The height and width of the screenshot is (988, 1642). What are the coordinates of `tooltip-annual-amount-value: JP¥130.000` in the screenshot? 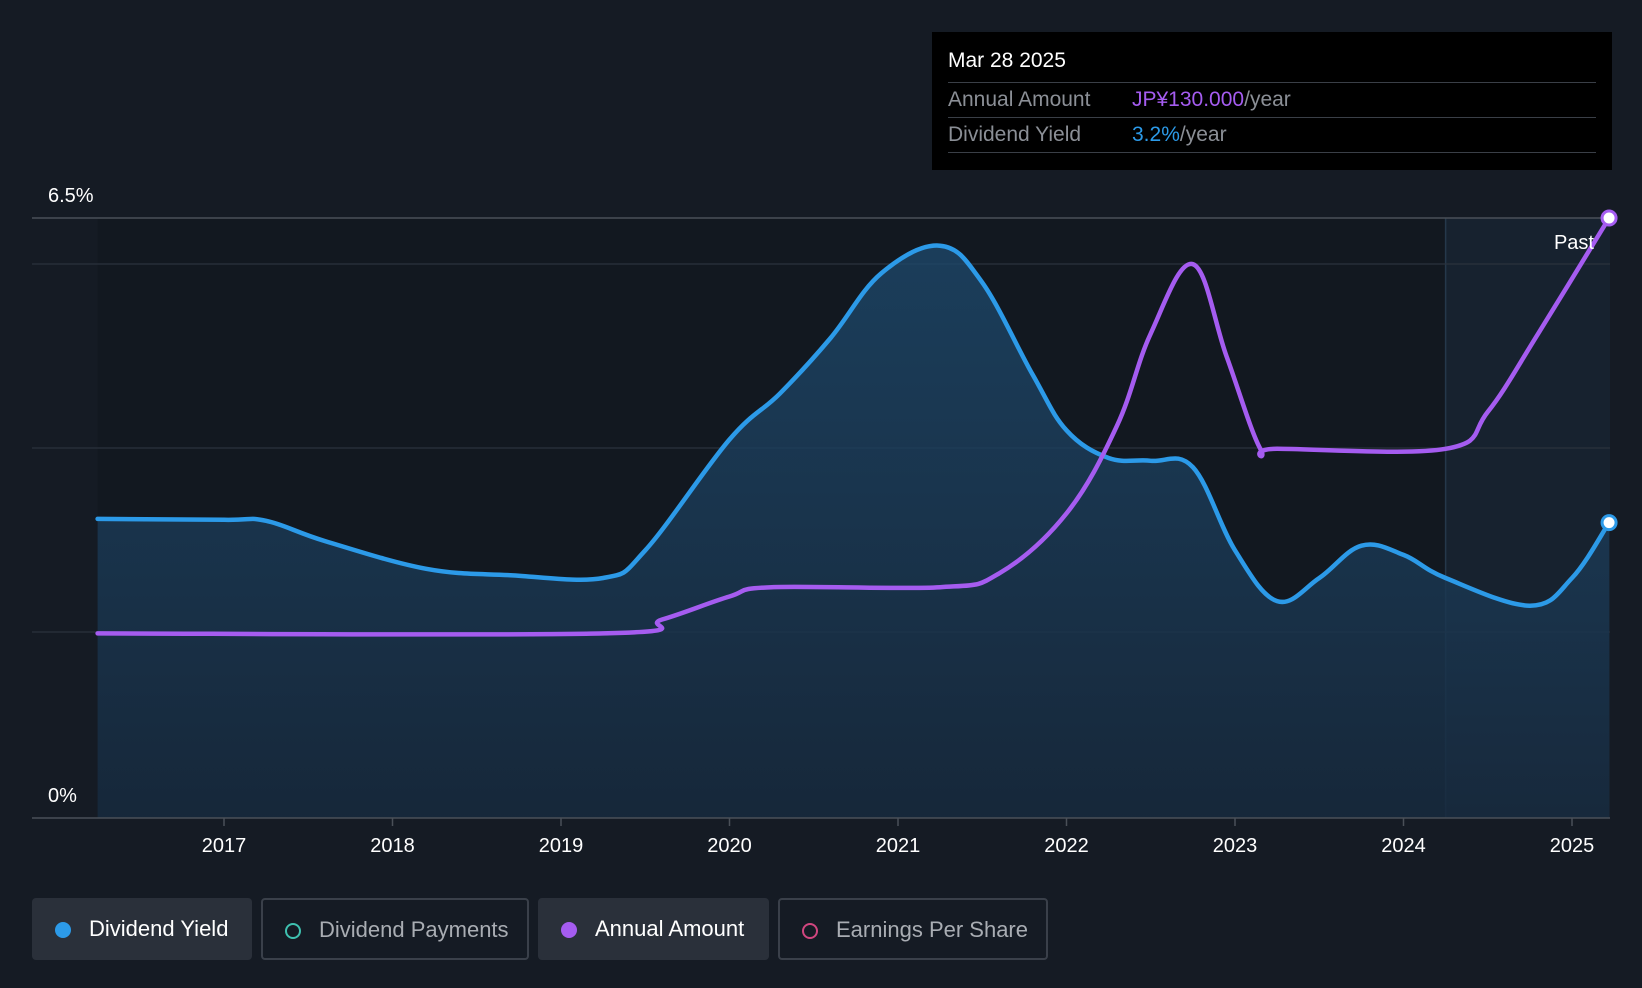 It's located at (1188, 99).